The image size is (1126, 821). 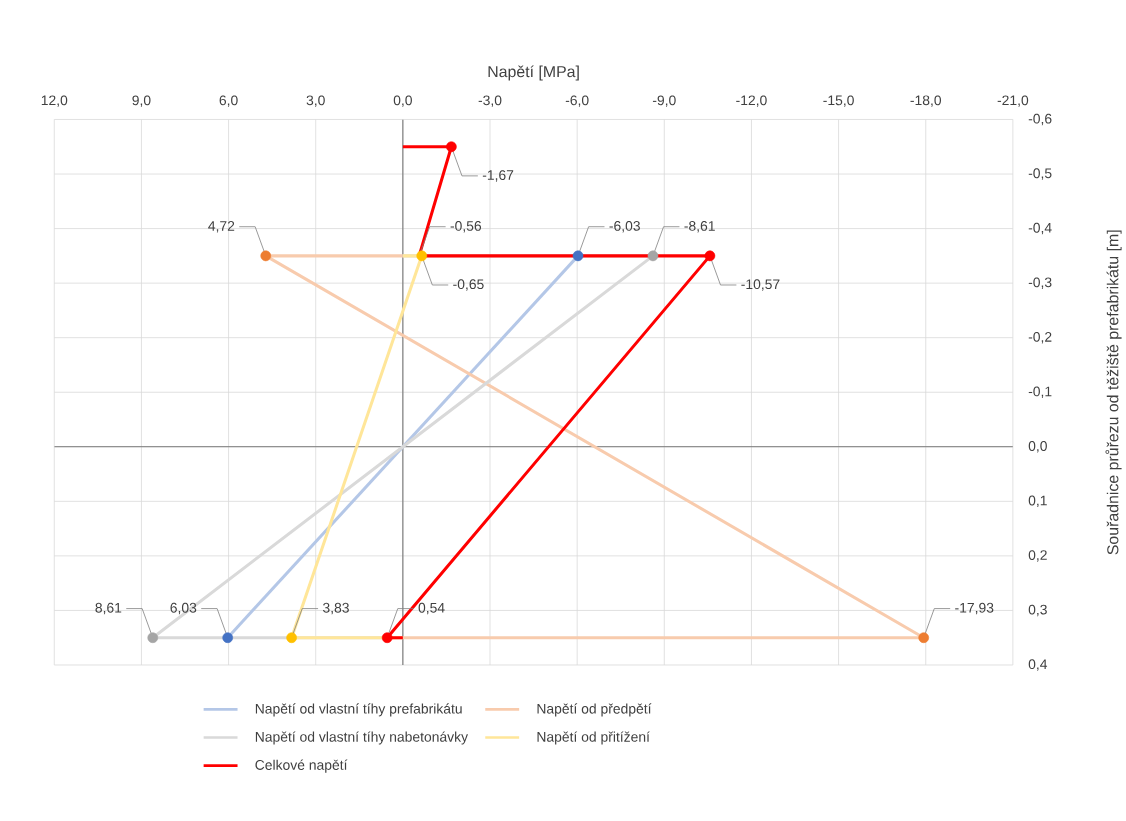 What do you see at coordinates (358, 710) in the screenshot?
I see `legend-label: Napětí od vlastní tíhy prefabrikátu` at bounding box center [358, 710].